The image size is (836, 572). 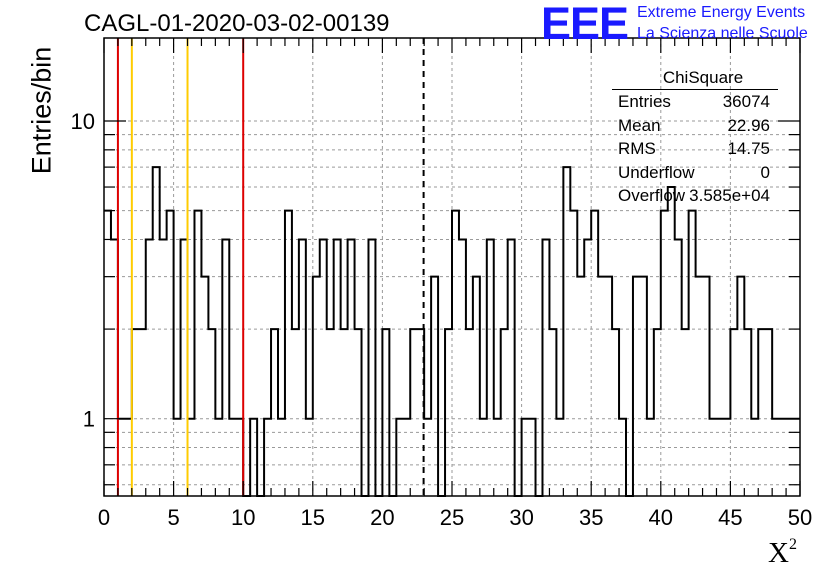 What do you see at coordinates (83, 121) in the screenshot?
I see `y-tick-label: 10` at bounding box center [83, 121].